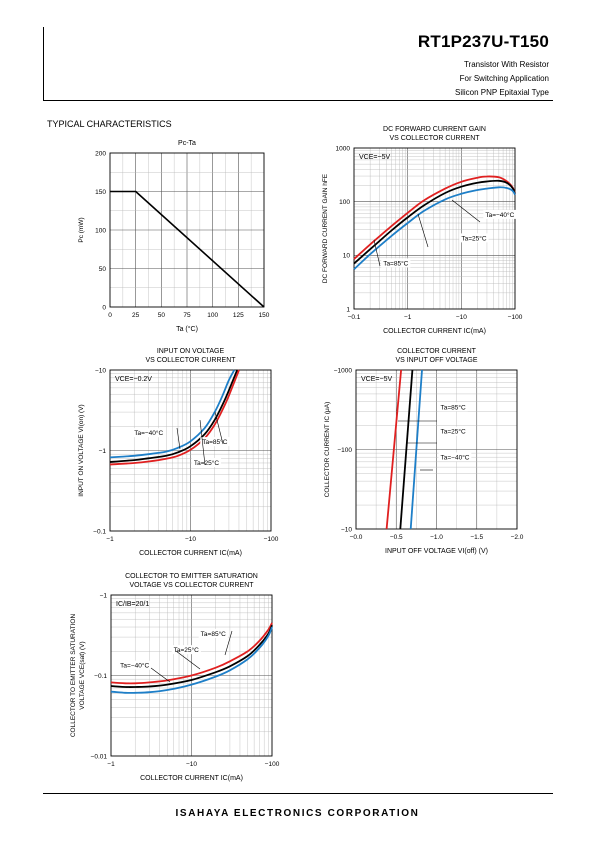  Describe the element at coordinates (238, 315) in the screenshot. I see `x-tick-label: 125` at that location.